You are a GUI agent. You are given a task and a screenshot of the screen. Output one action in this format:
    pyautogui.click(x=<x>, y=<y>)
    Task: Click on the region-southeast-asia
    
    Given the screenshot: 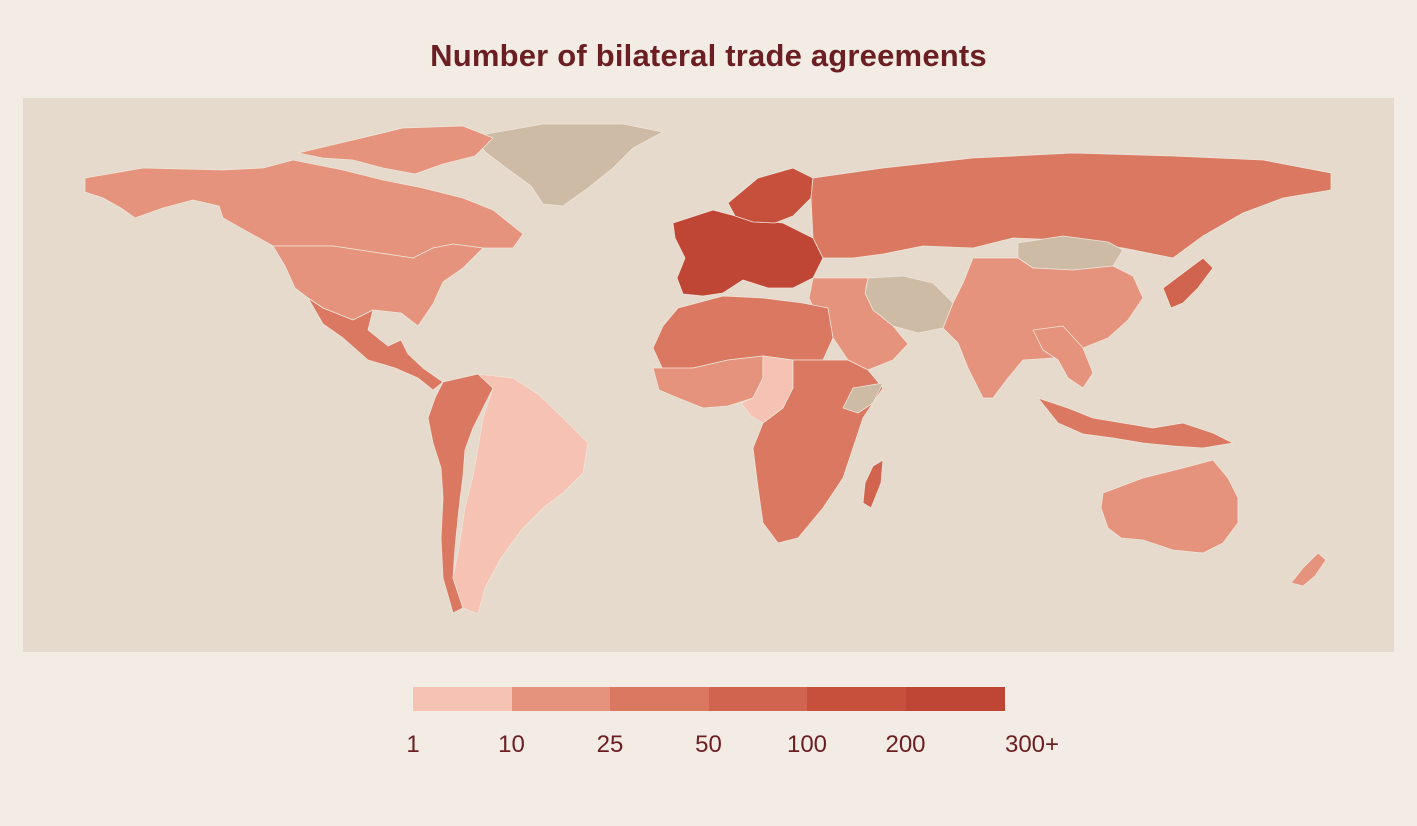 What is the action you would take?
    pyautogui.click(x=1063, y=357)
    